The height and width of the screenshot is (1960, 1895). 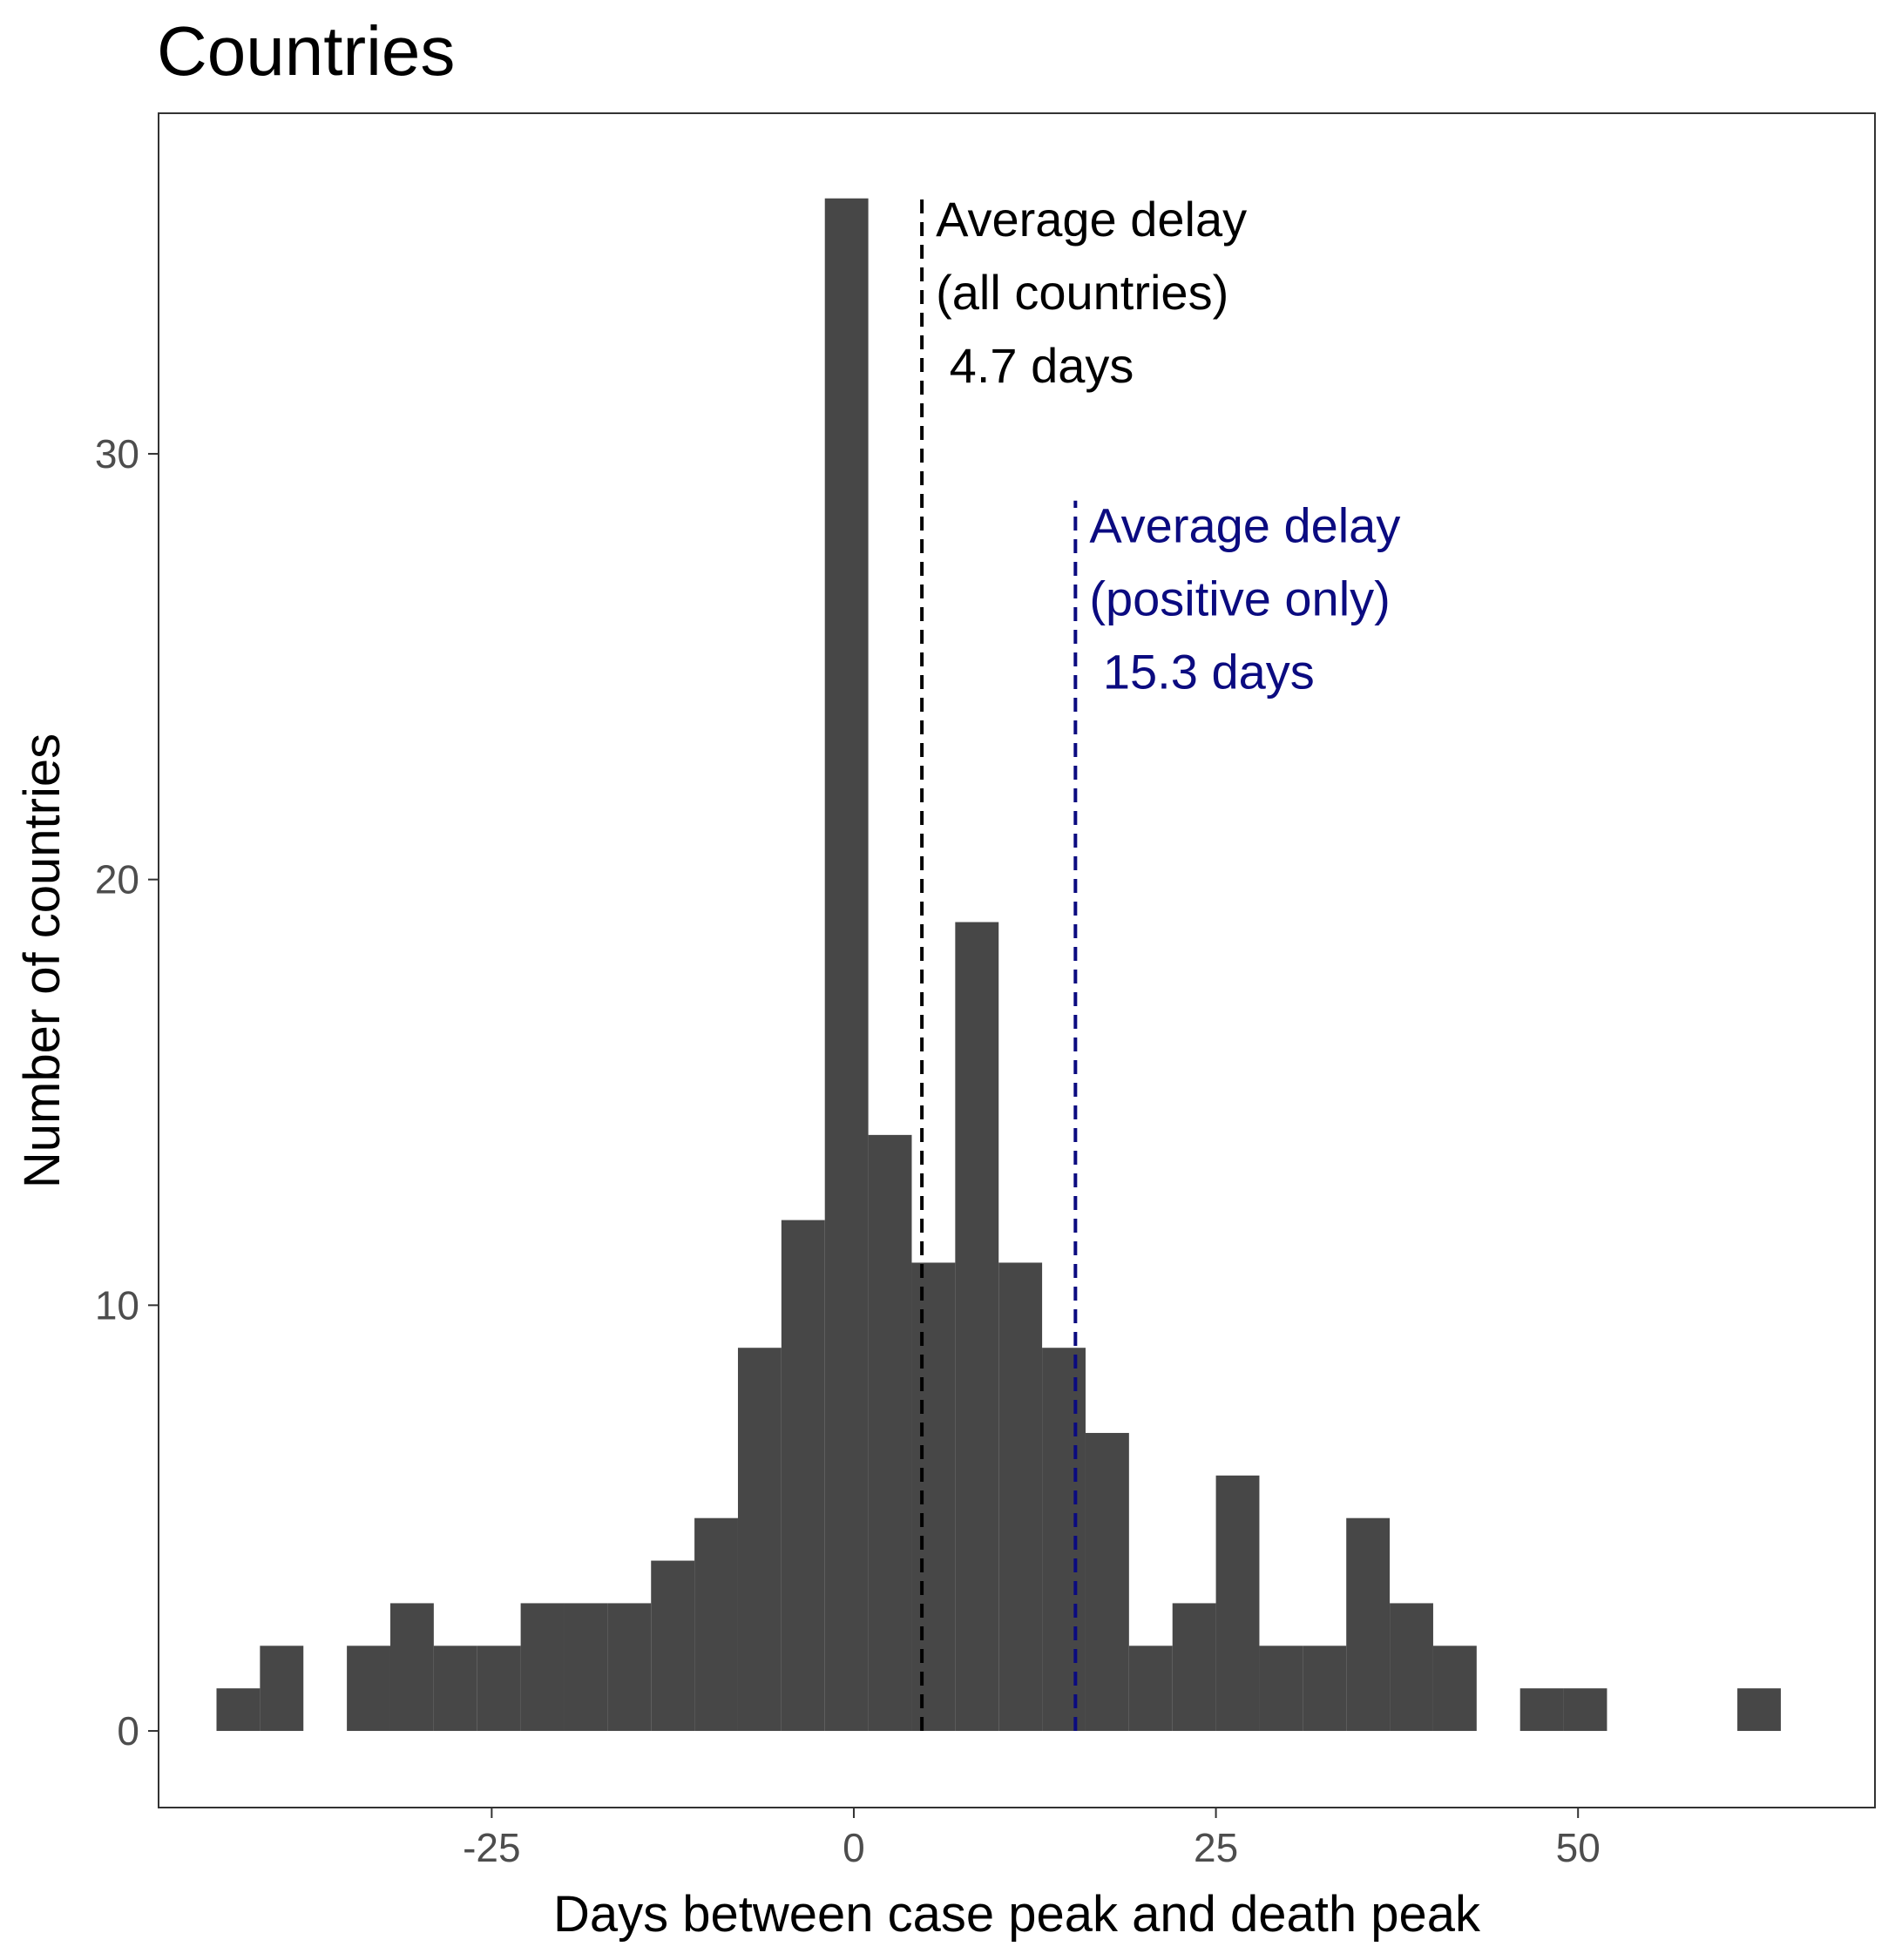 What do you see at coordinates (1216, 1847) in the screenshot?
I see `x-tick-label: 25` at bounding box center [1216, 1847].